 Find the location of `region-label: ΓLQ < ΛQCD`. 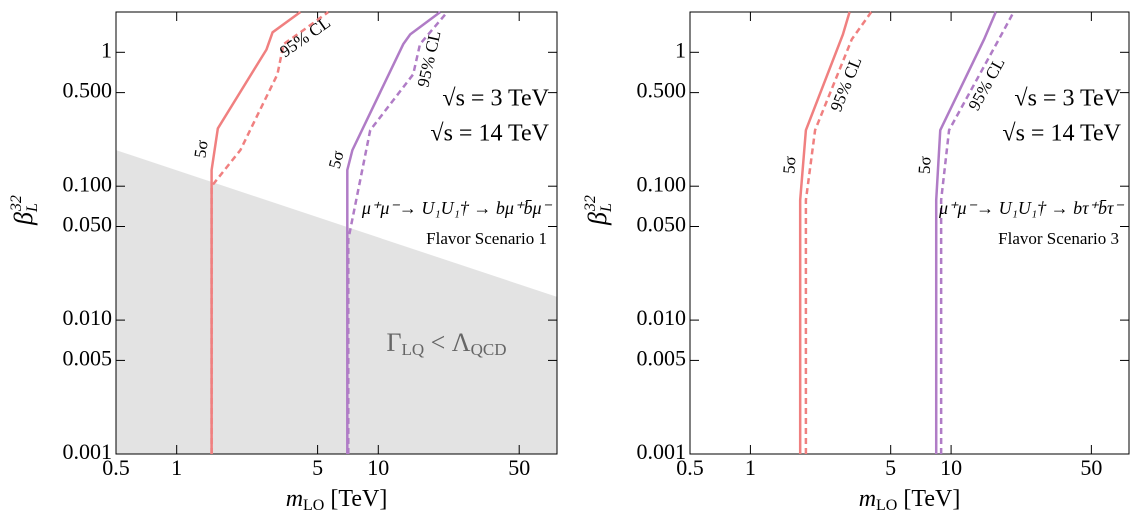

region-label: ΓLQ < ΛQCD is located at coordinates (446, 343).